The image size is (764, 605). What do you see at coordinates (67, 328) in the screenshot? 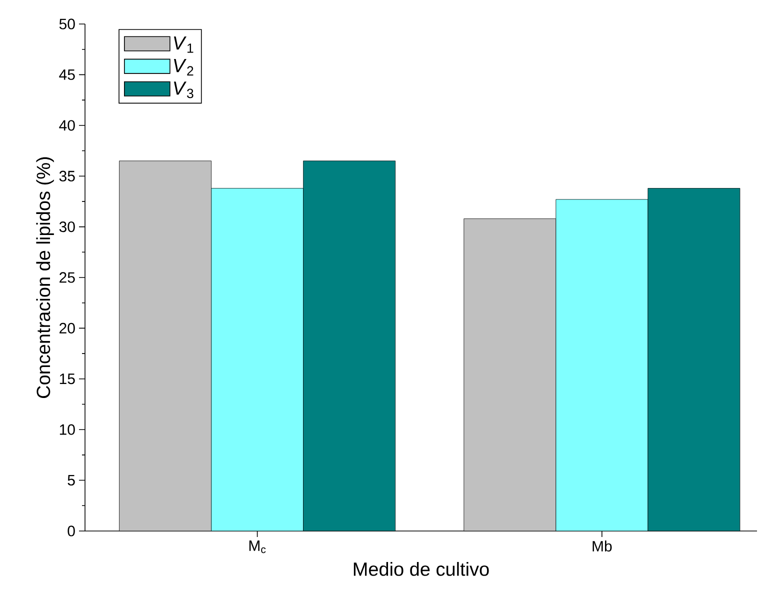
I see `y-tick-label: 20` at bounding box center [67, 328].